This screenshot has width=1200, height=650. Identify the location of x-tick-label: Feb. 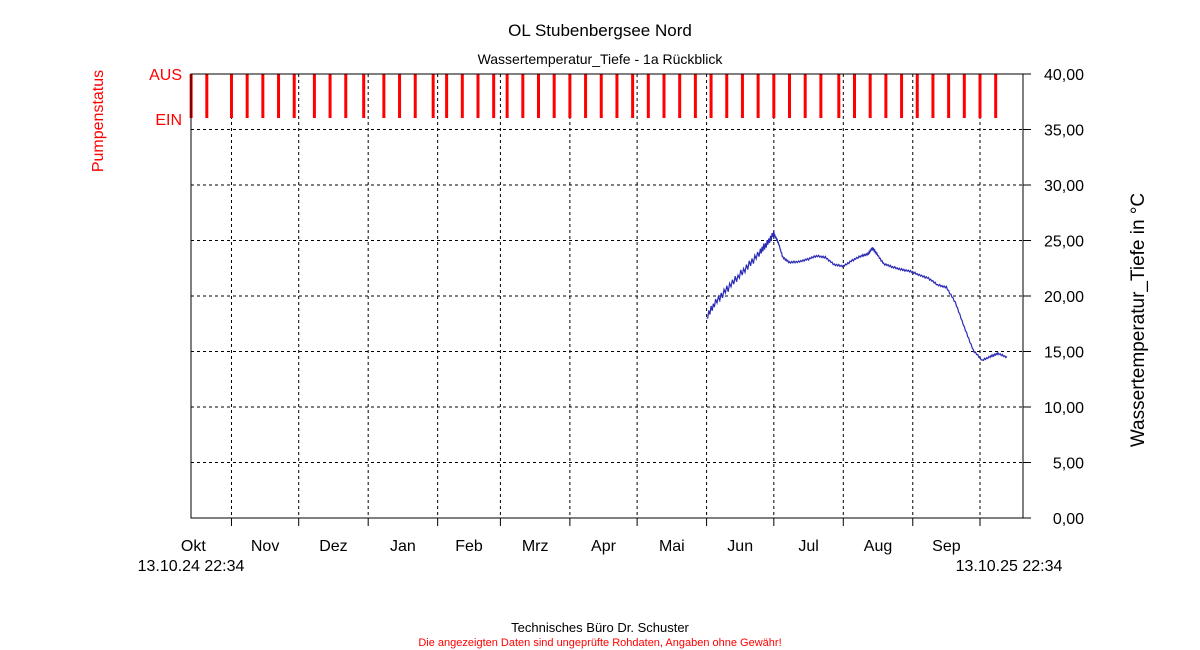
(469, 546).